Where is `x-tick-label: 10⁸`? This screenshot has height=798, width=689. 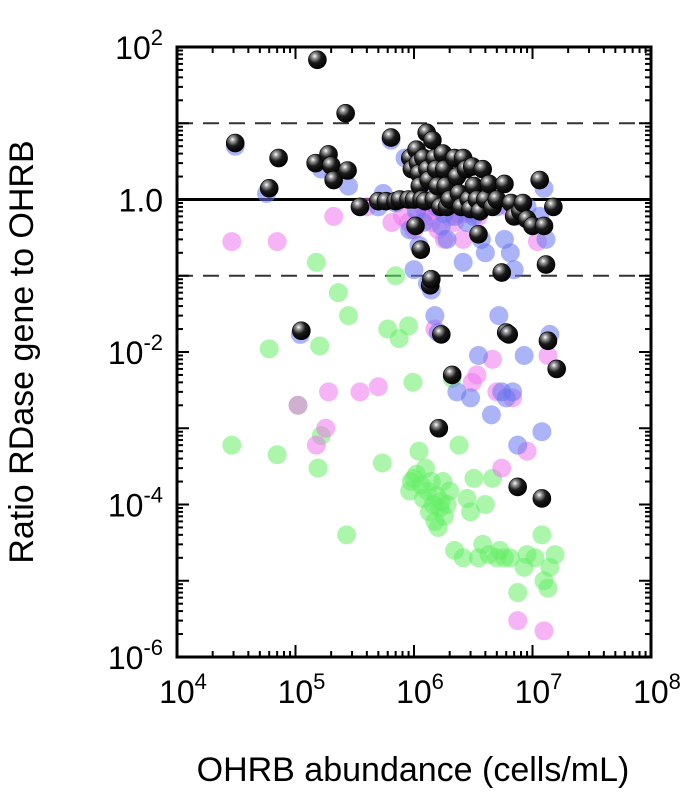
x-tick-label: 10⁸ is located at coordinates (657, 689).